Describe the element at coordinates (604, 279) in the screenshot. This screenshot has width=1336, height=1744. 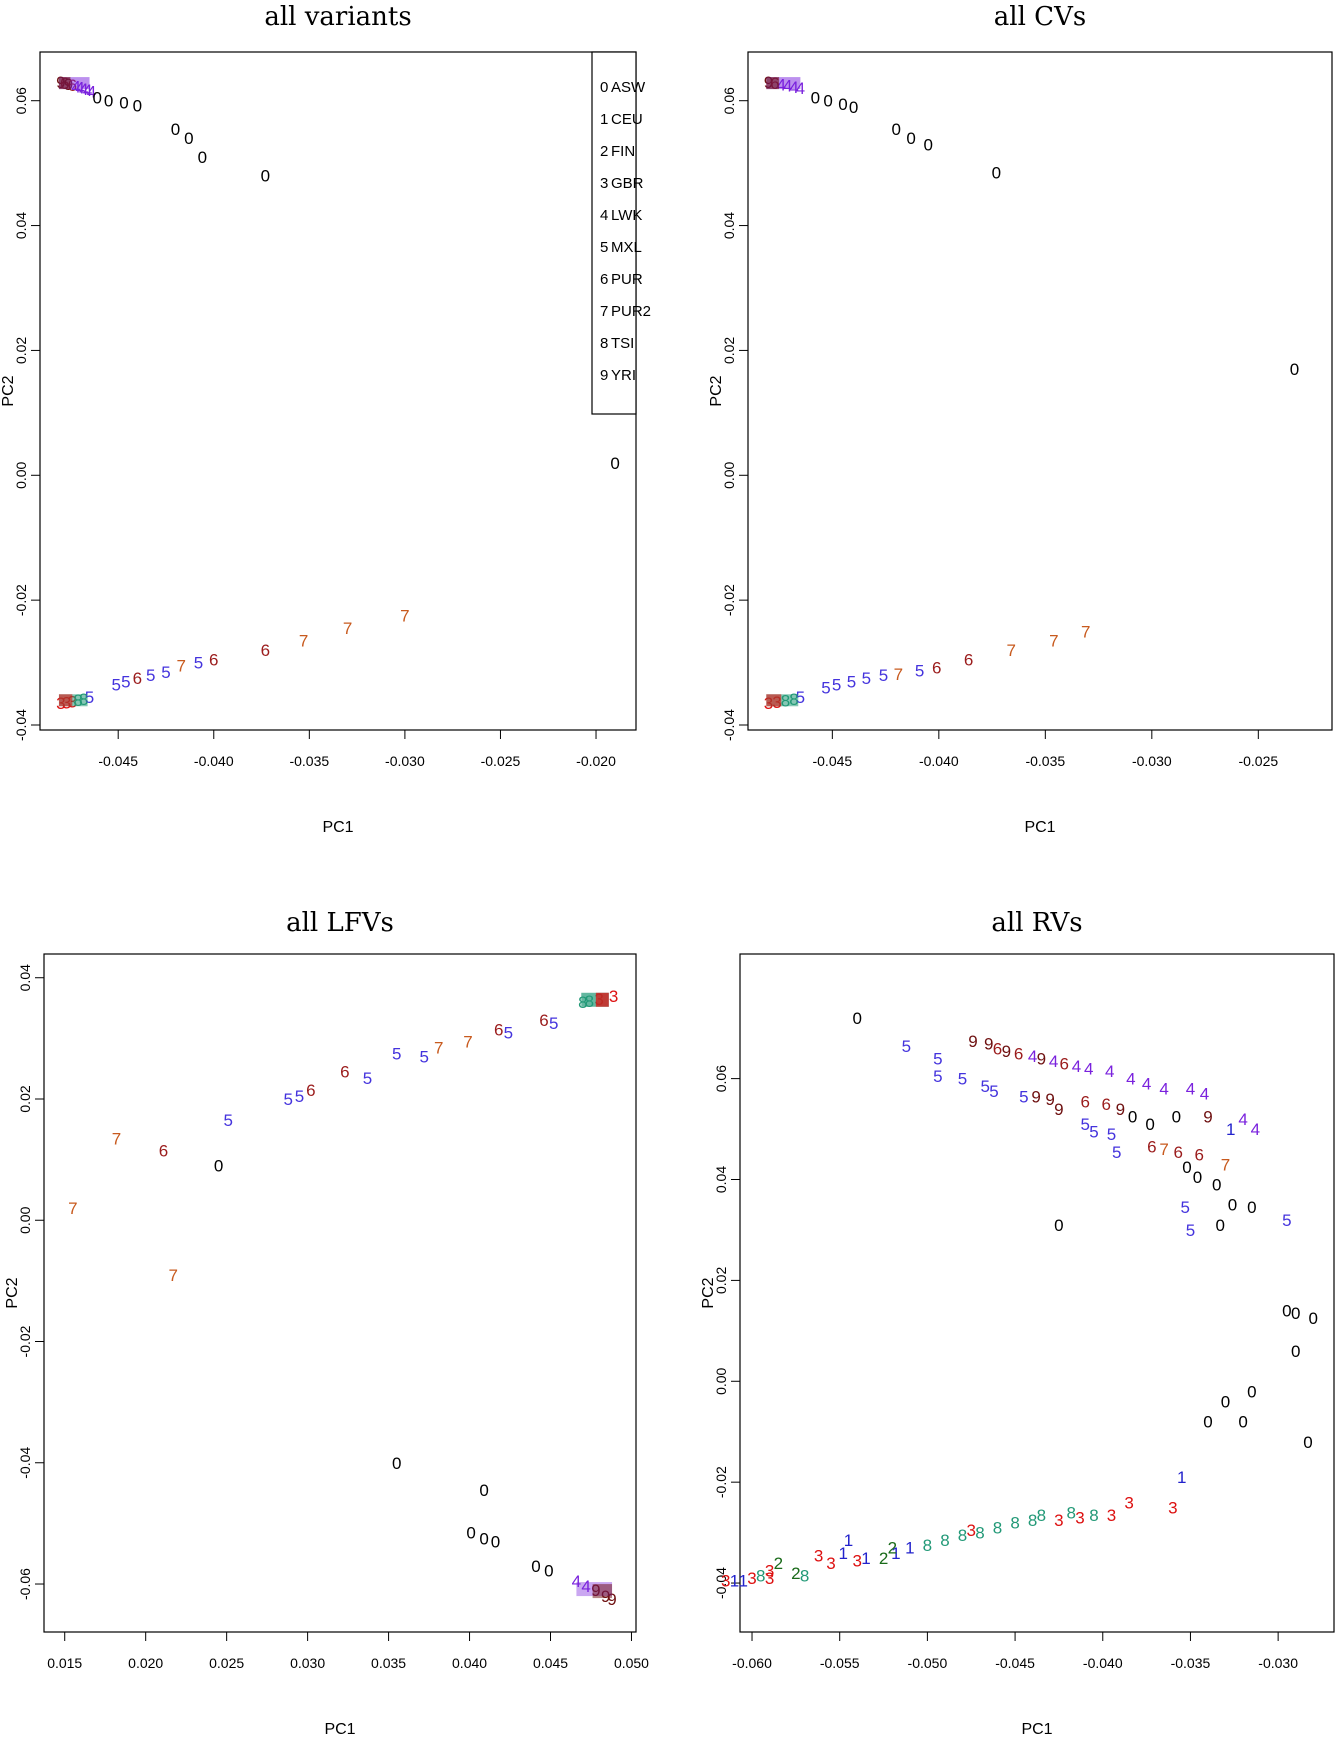
I see `legend-code: 6` at that location.